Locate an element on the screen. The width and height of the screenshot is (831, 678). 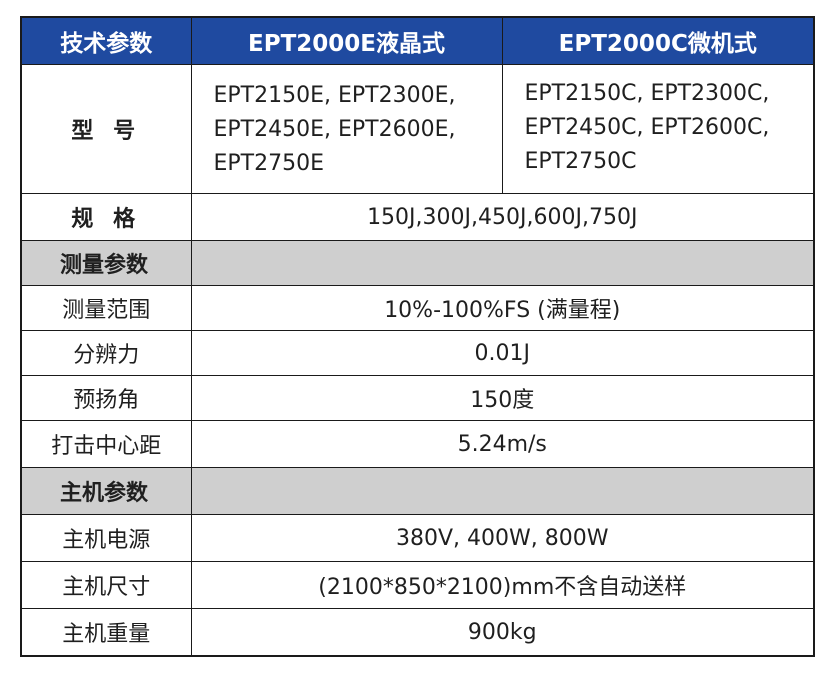
table-row: 测量范围 10%-100%FS (满量程) is located at coordinates (417, 308).